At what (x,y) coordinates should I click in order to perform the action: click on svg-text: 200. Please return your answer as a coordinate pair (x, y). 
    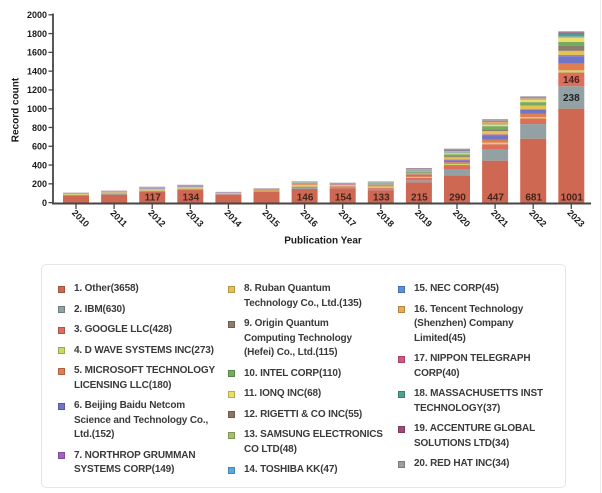
    Looking at the image, I should click on (39, 184).